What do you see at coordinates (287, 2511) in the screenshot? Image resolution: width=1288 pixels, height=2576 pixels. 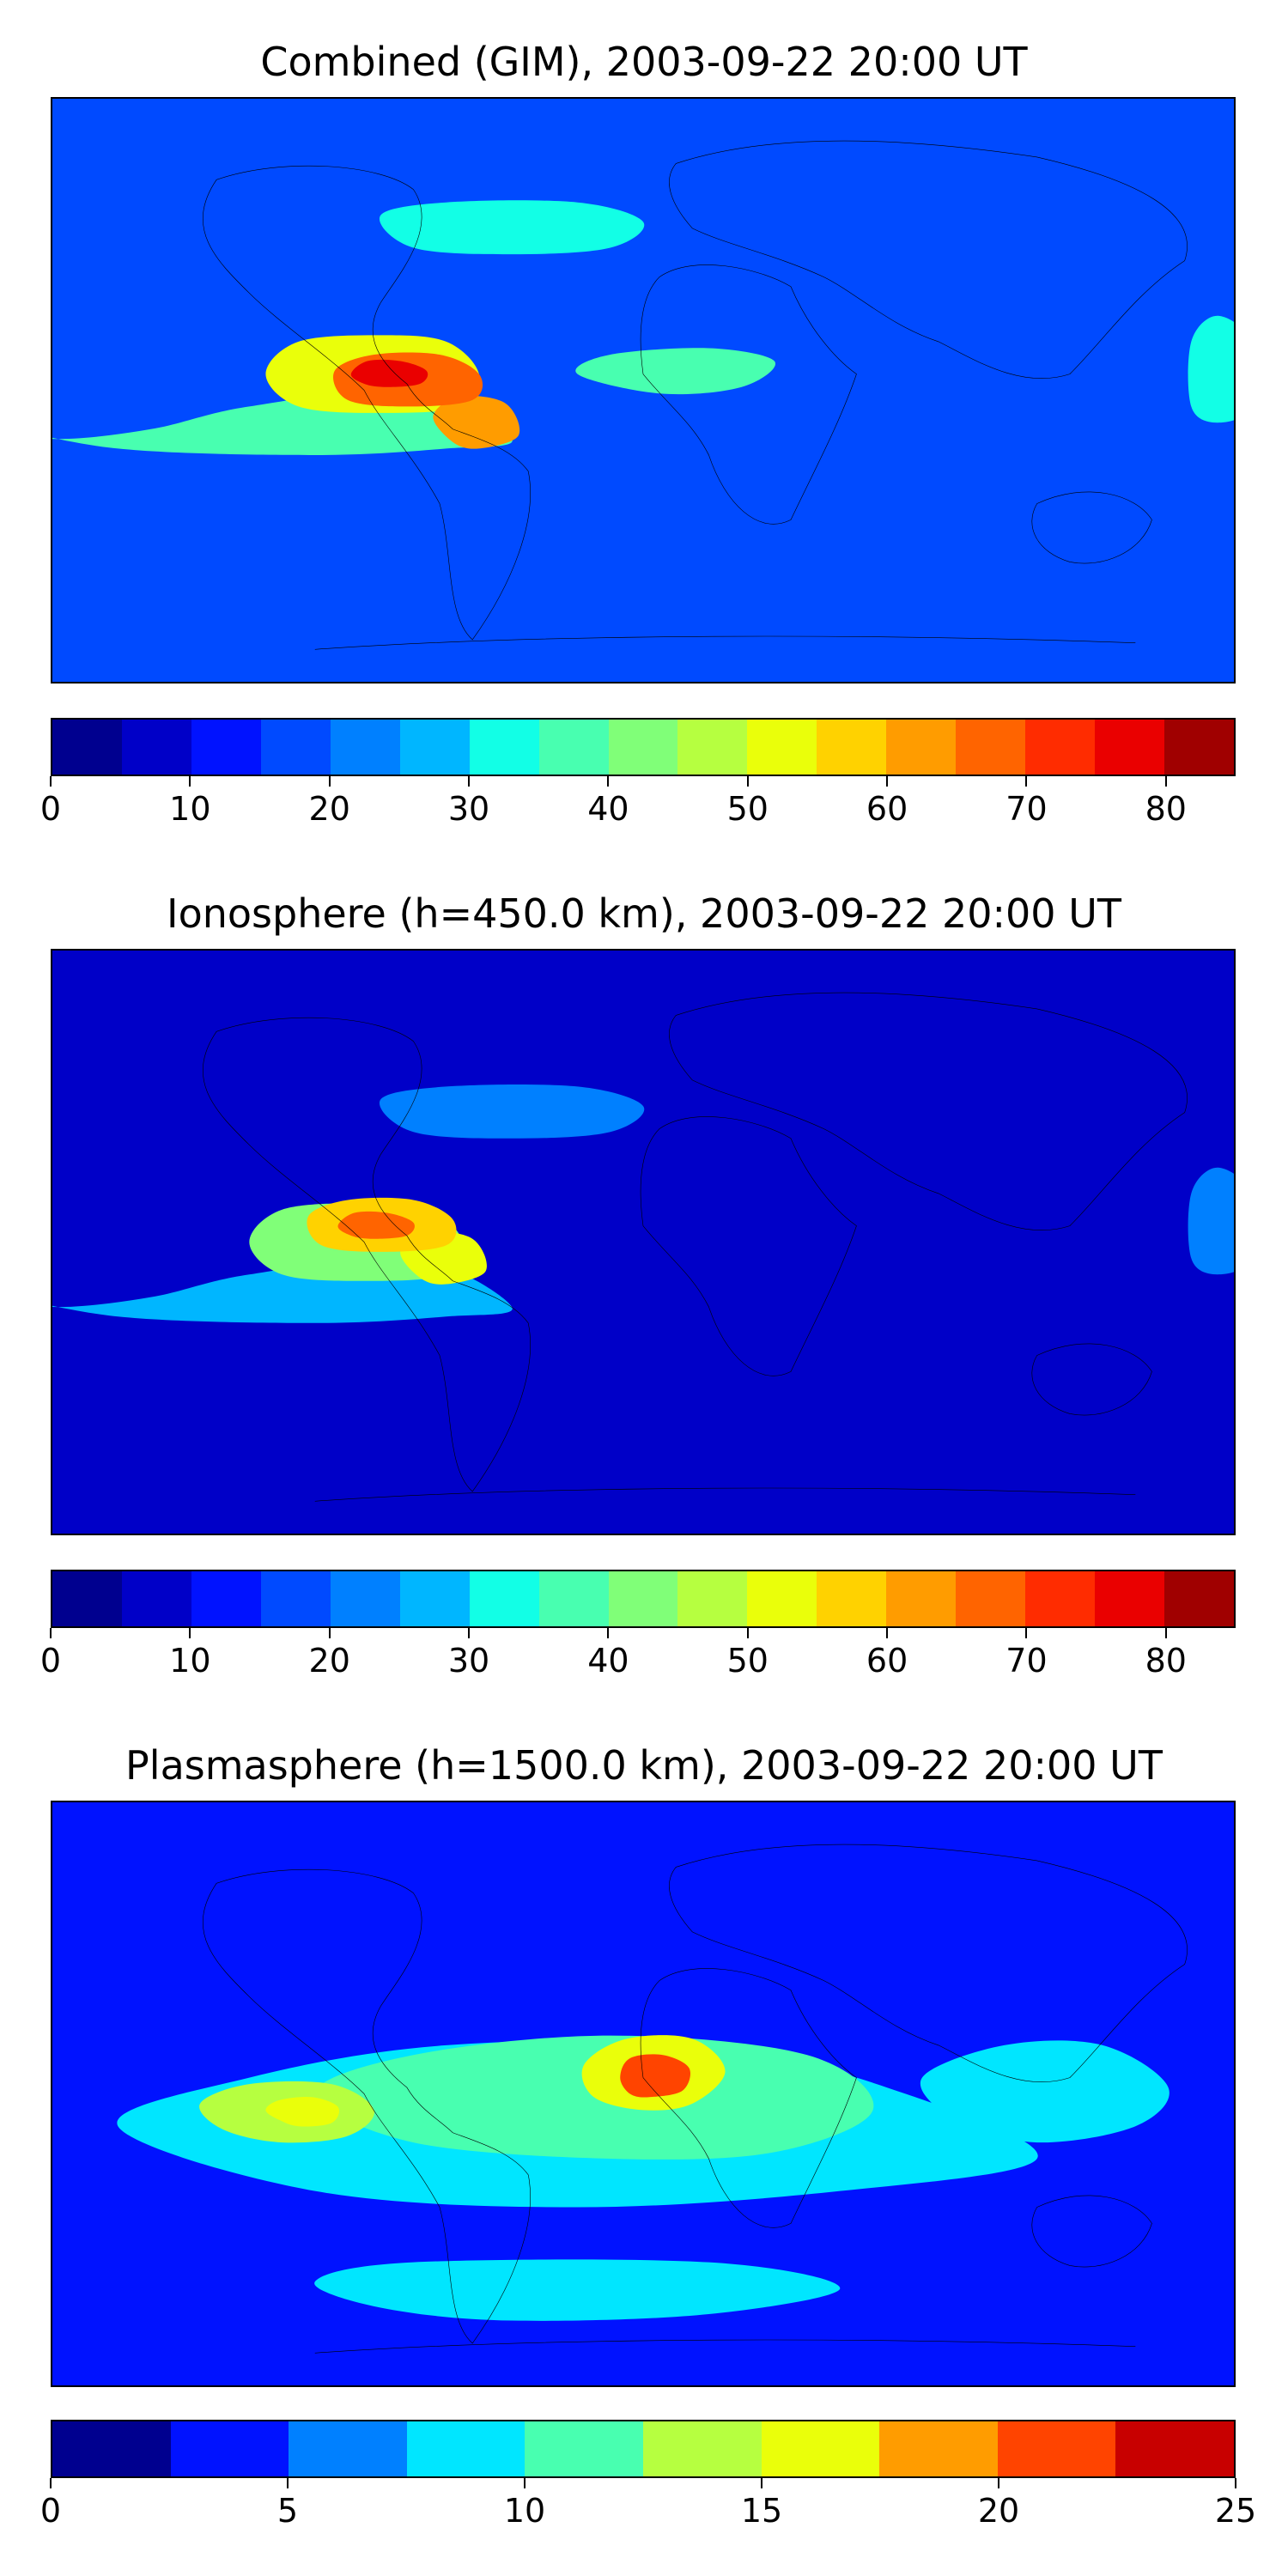 I see `colorbar-tick-label: 5` at bounding box center [287, 2511].